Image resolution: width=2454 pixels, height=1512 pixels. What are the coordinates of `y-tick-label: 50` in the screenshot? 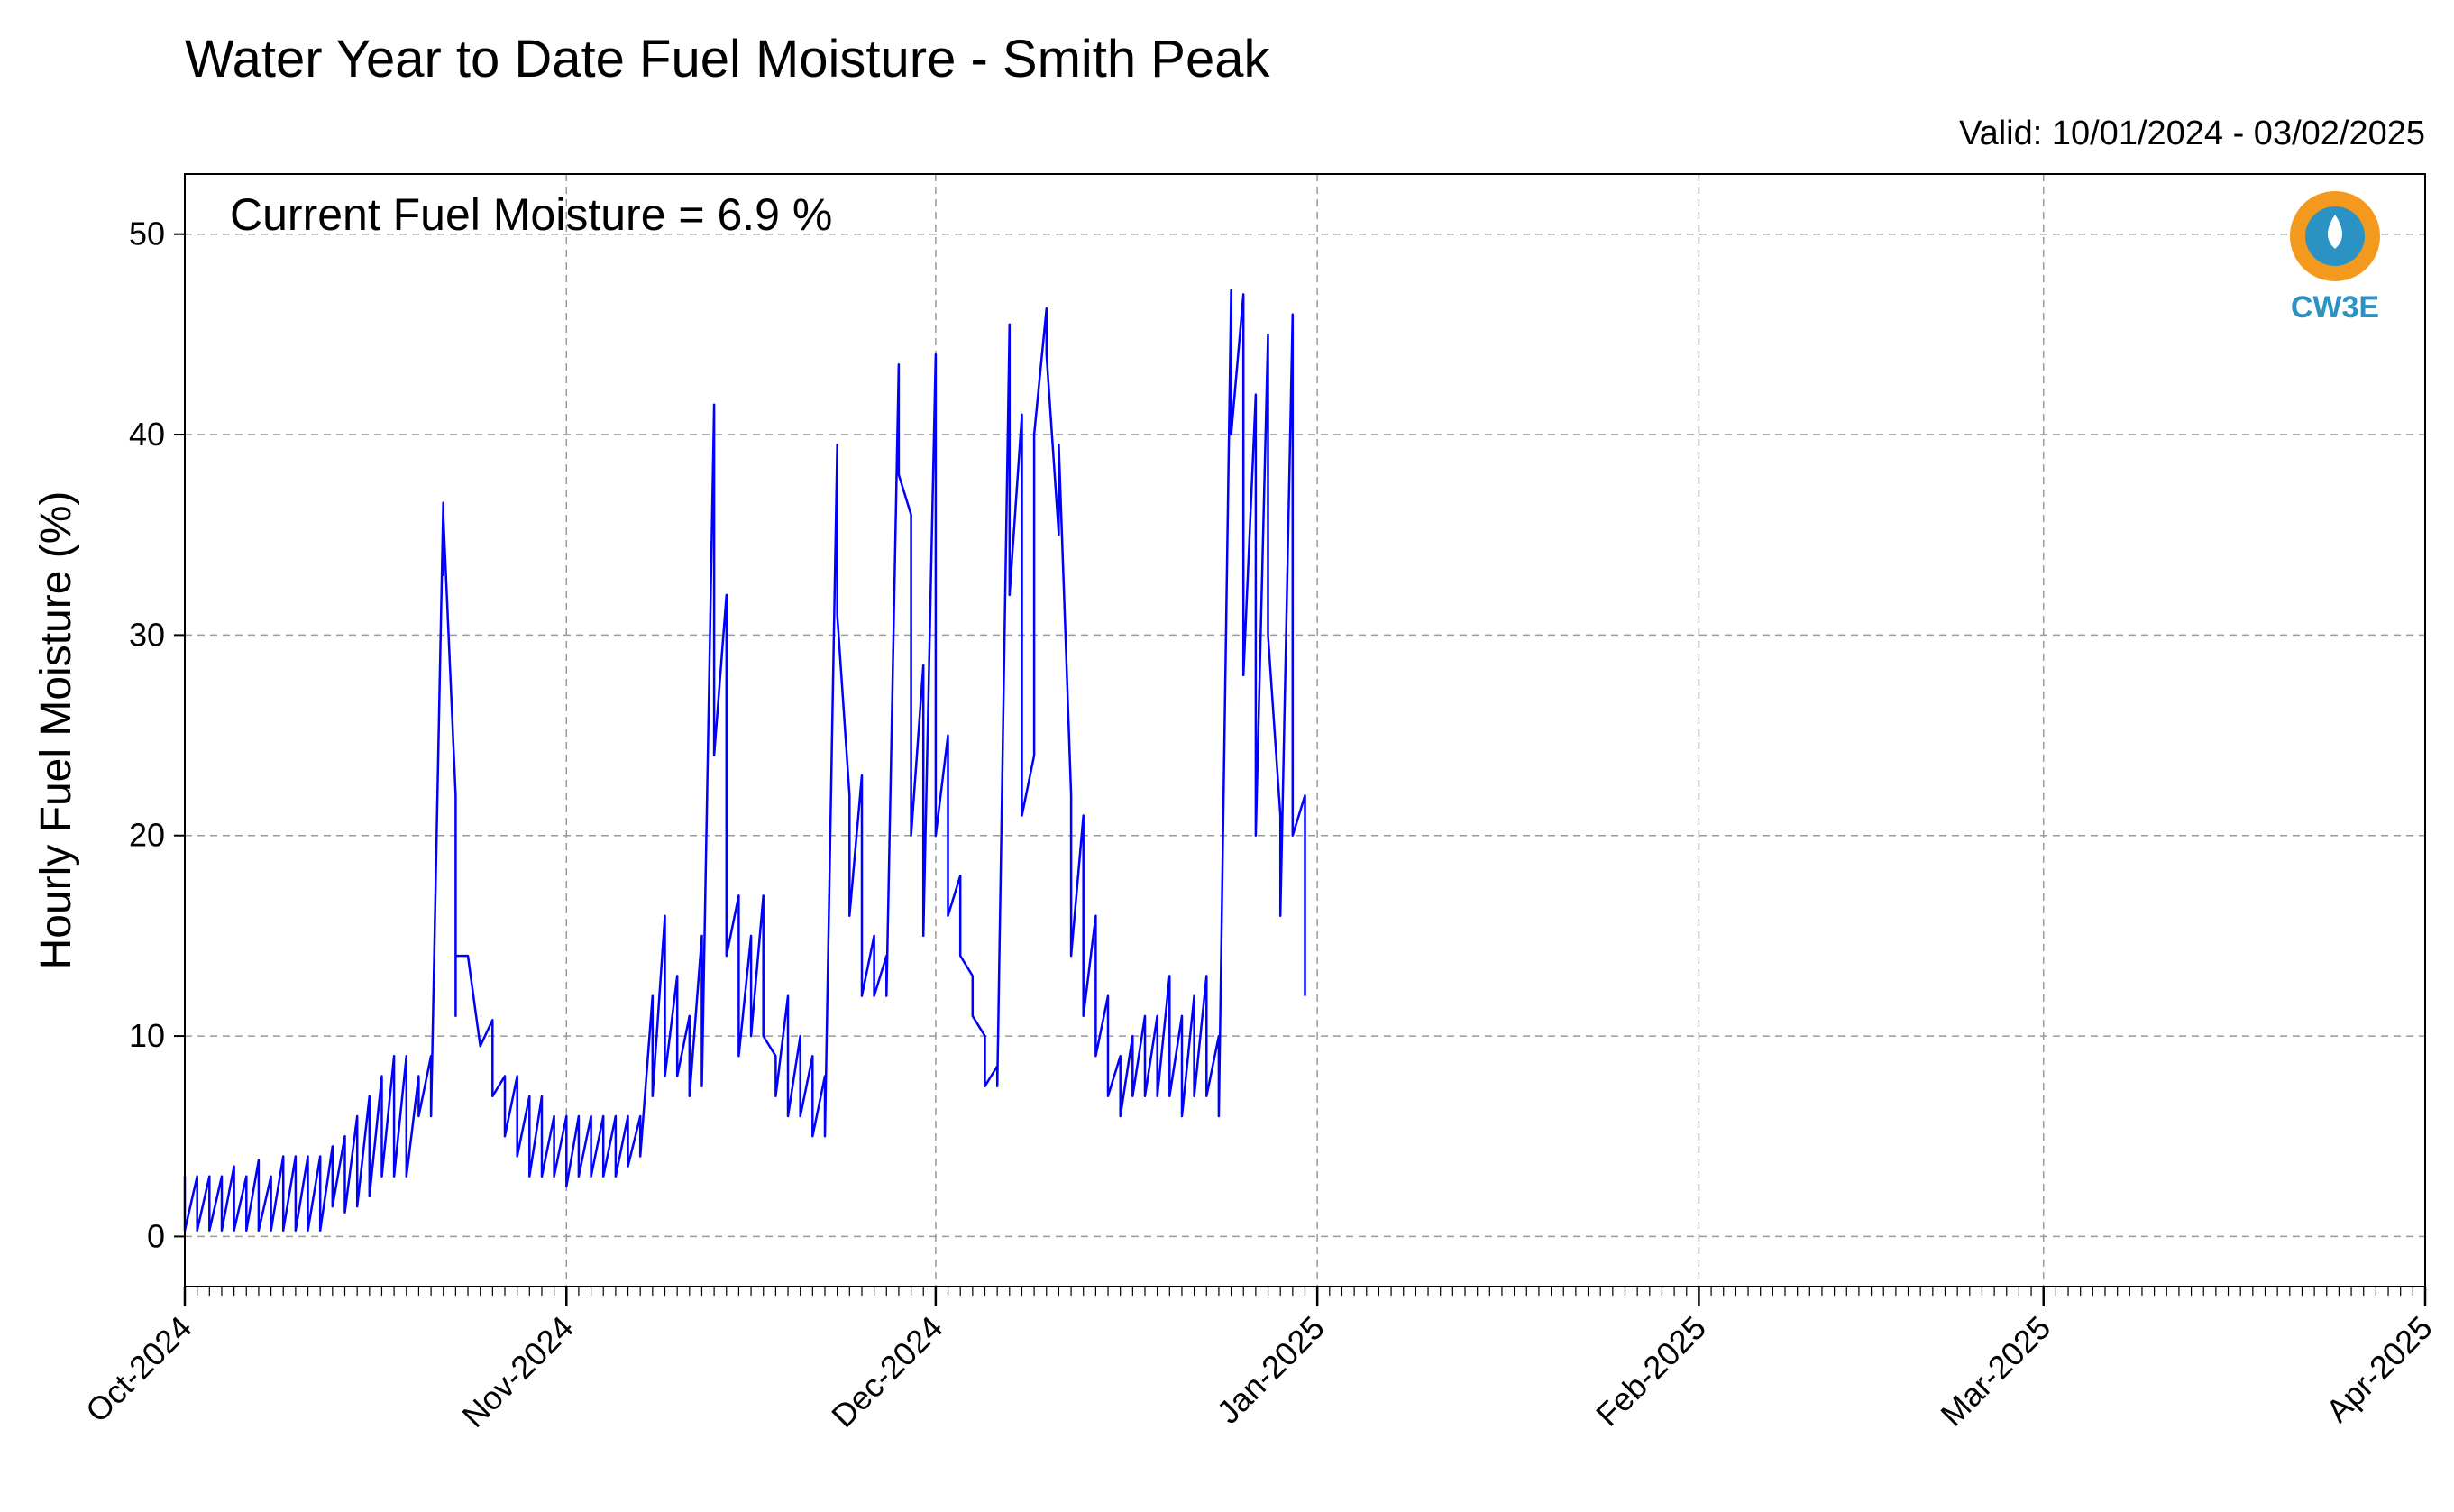 It's located at (147, 233).